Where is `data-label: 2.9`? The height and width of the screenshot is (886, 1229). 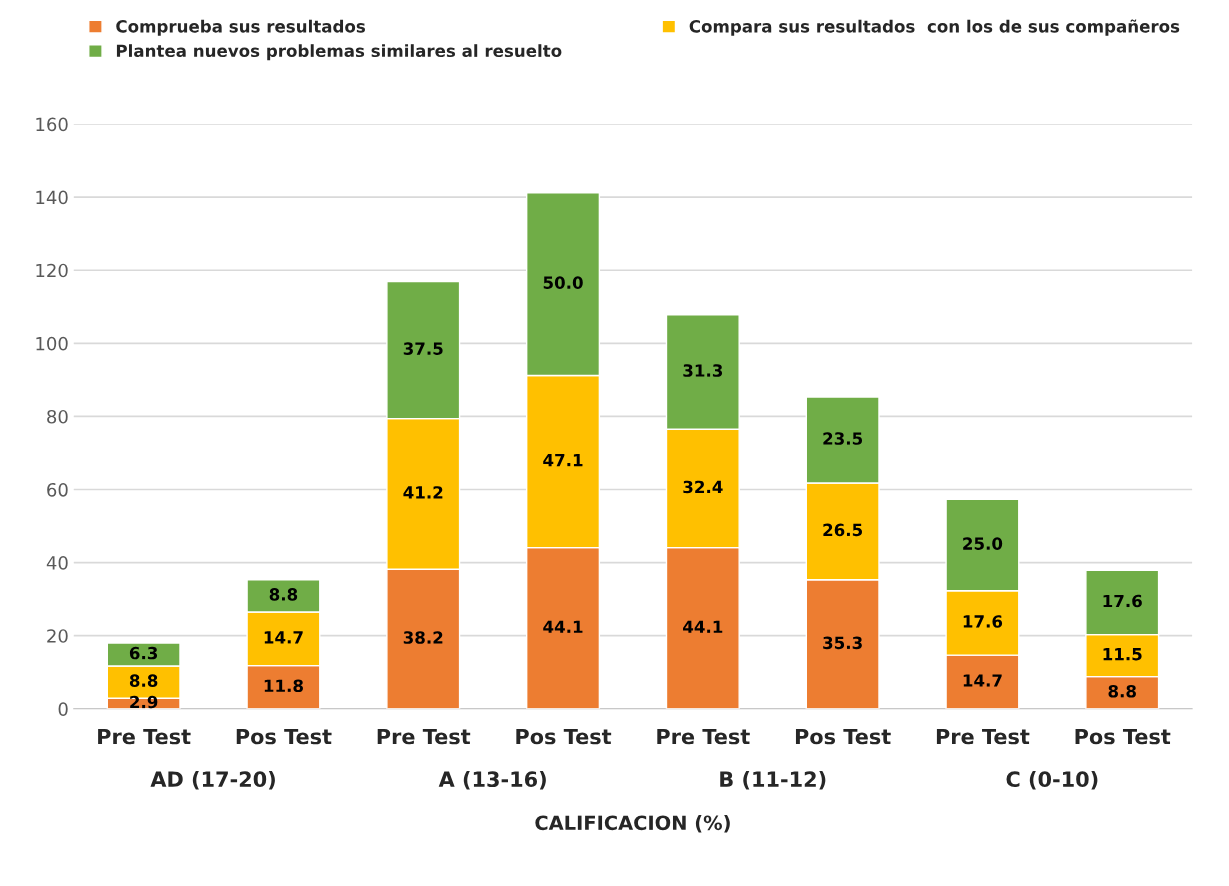
data-label: 2.9 is located at coordinates (144, 702).